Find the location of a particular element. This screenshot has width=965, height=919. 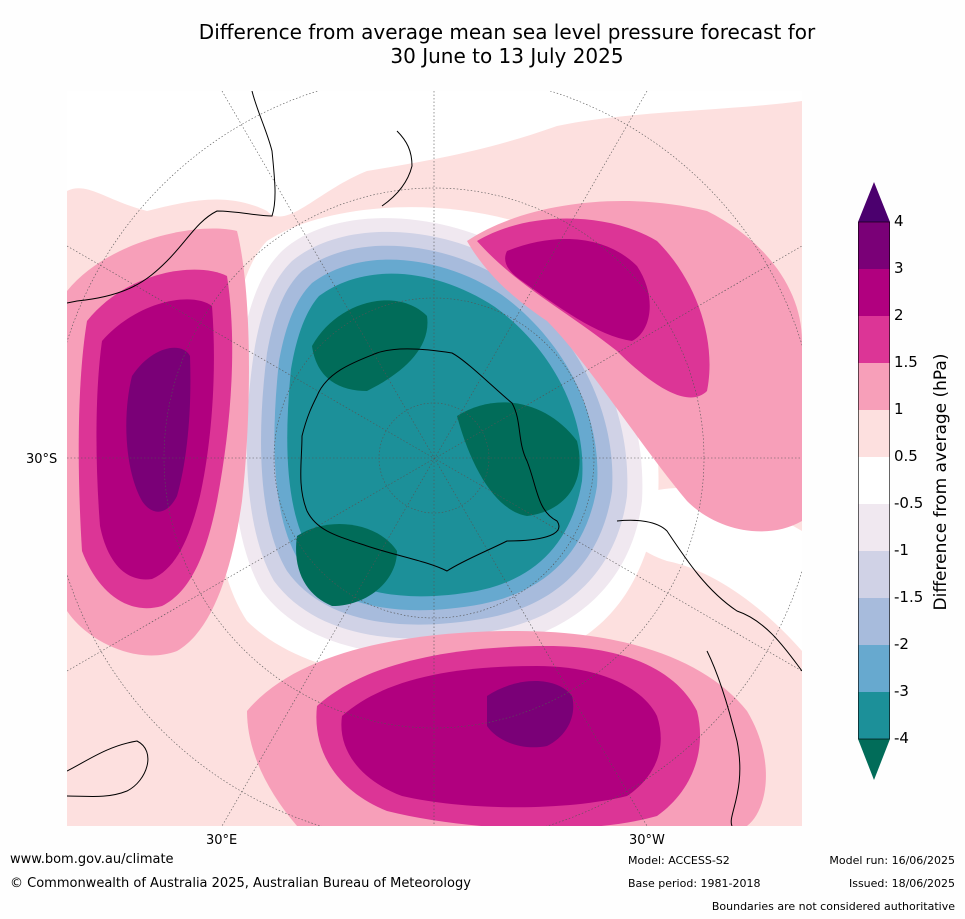

positive-anomaly-south is located at coordinates (506, 728).